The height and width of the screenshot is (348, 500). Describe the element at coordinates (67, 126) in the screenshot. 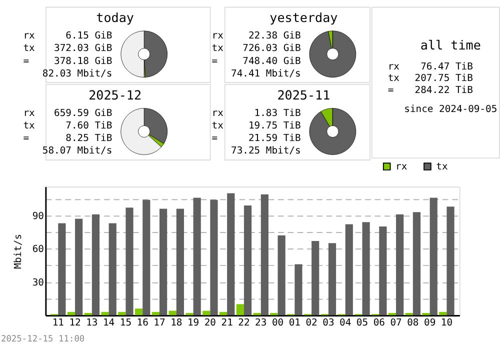

I see `text: tx 7.60 TiB` at that location.